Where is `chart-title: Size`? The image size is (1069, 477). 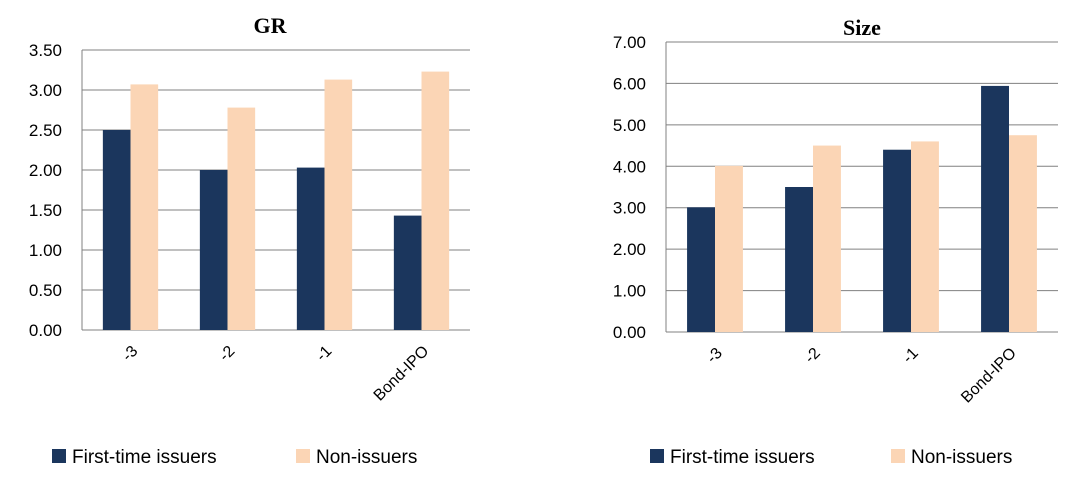
chart-title: Size is located at coordinates (862, 27).